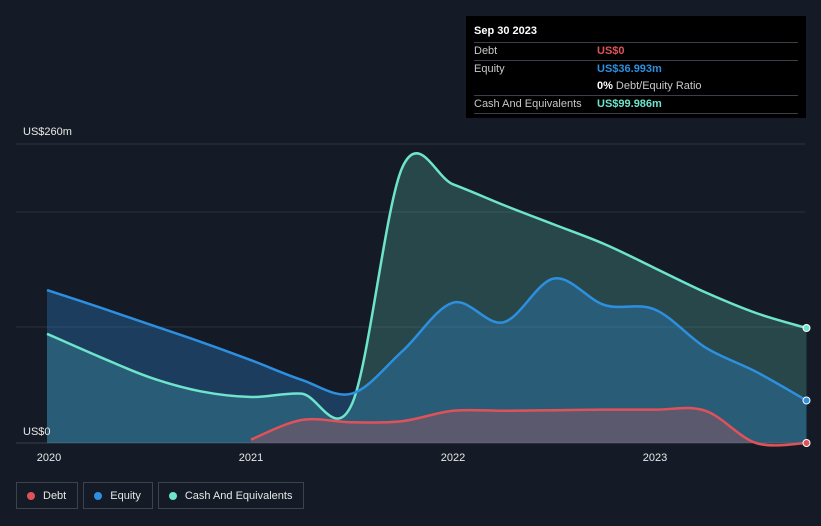 Image resolution: width=821 pixels, height=526 pixels. Describe the element at coordinates (636, 51) in the screenshot. I see `tooltip-row-debt: Debt US$0` at that location.